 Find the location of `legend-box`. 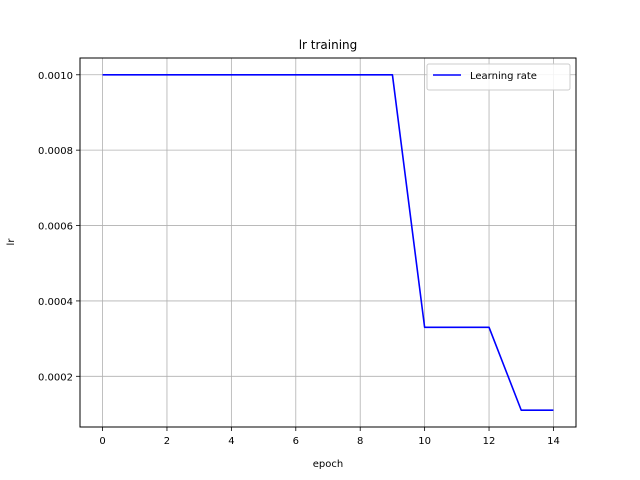

legend-box is located at coordinates (498, 77).